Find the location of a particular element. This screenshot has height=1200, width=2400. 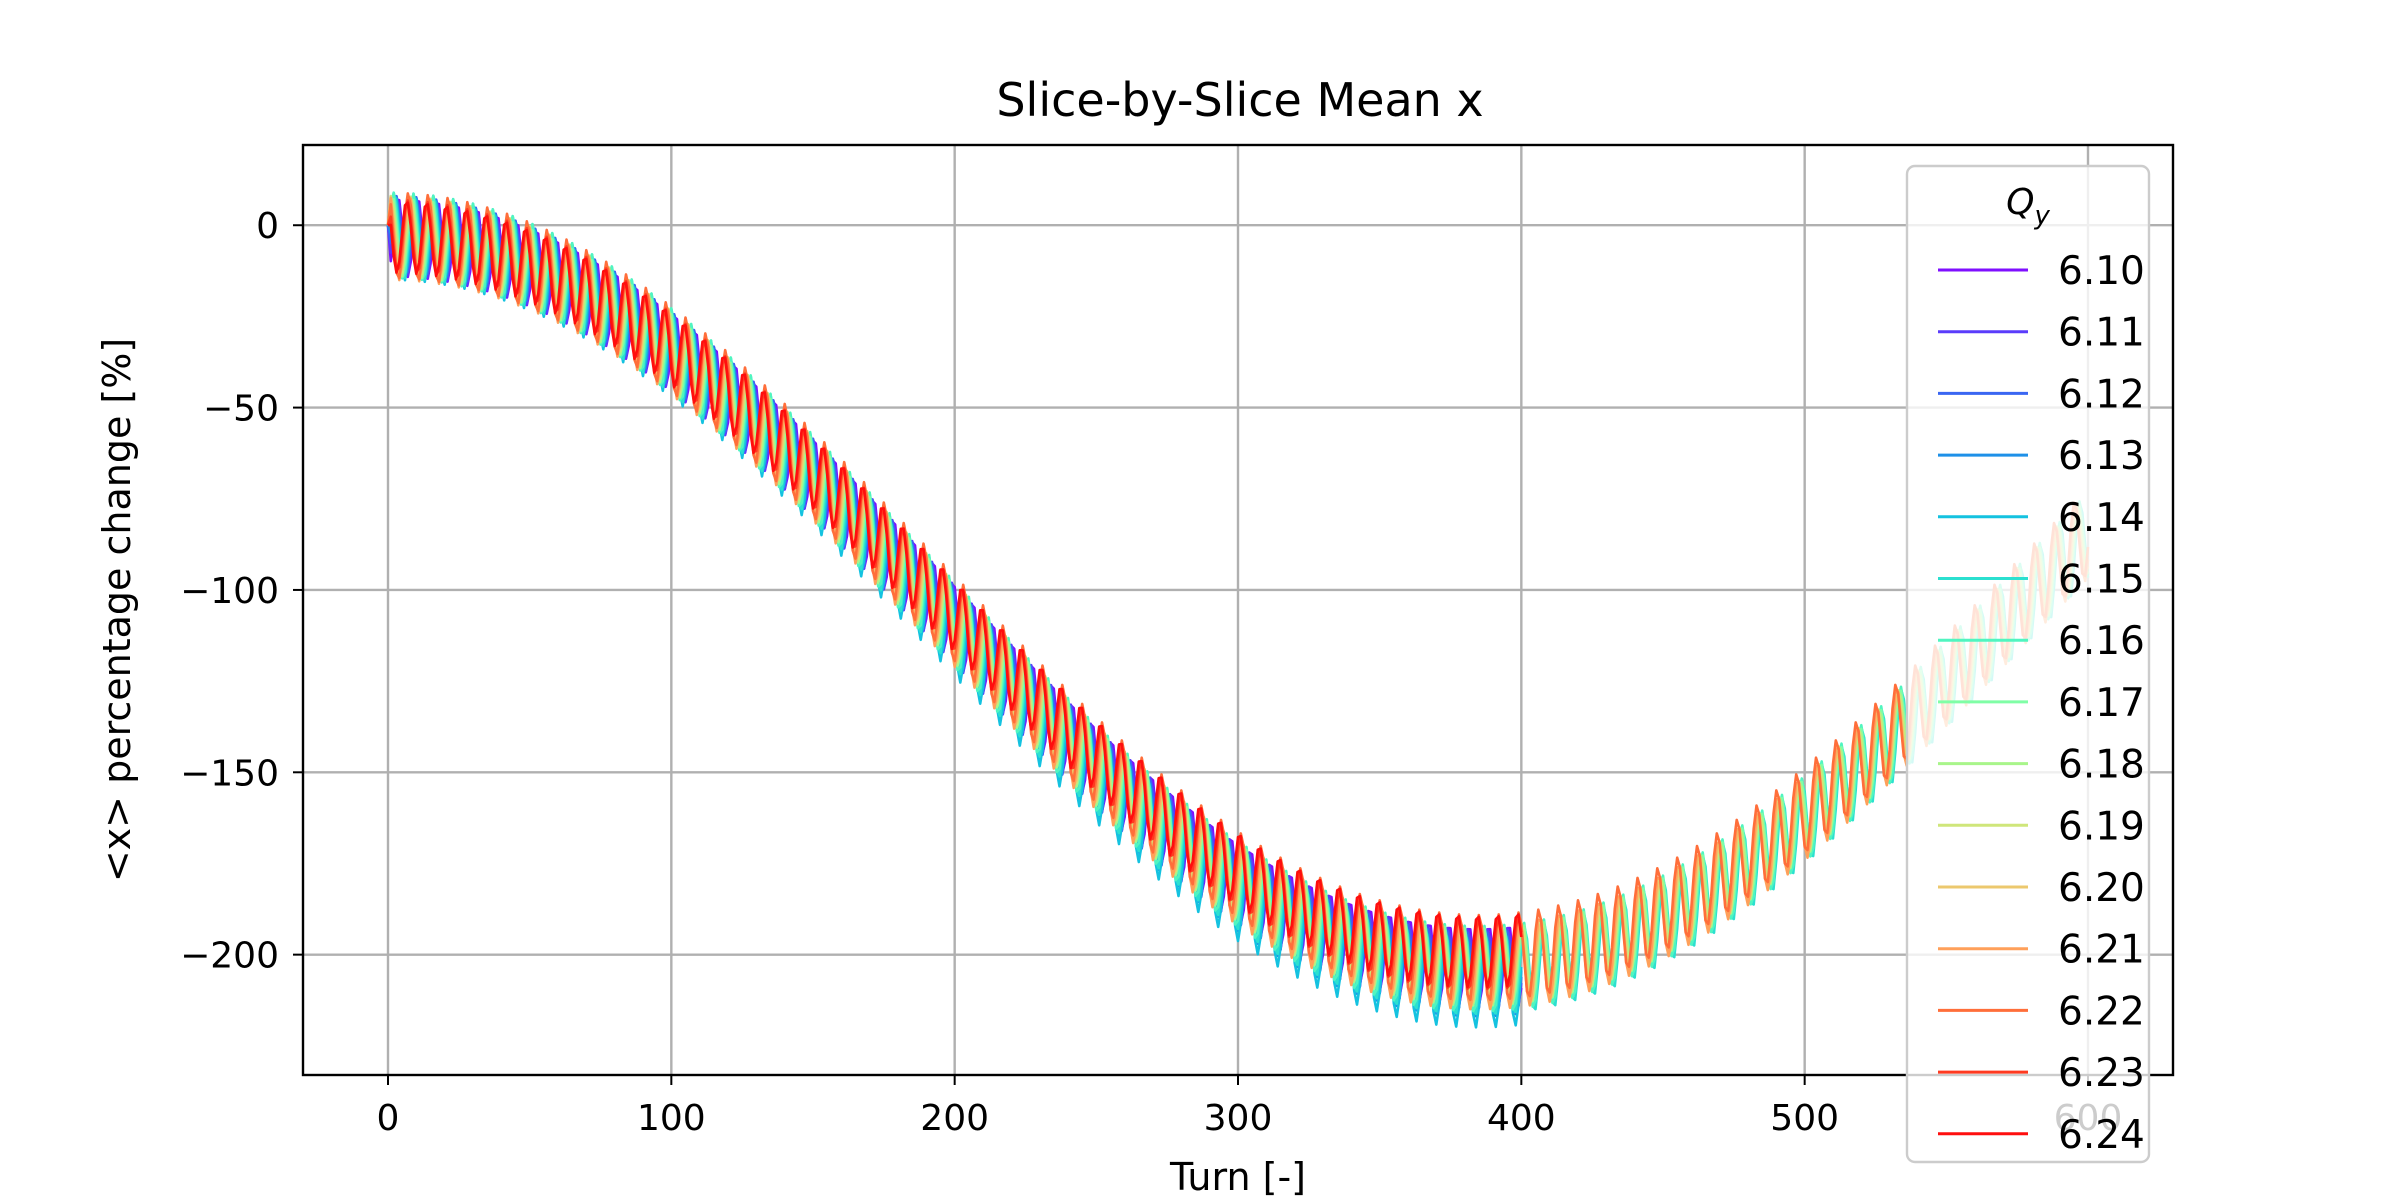

y-ticks: 0 −50 −100 −150 −200 is located at coordinates (241, 591).